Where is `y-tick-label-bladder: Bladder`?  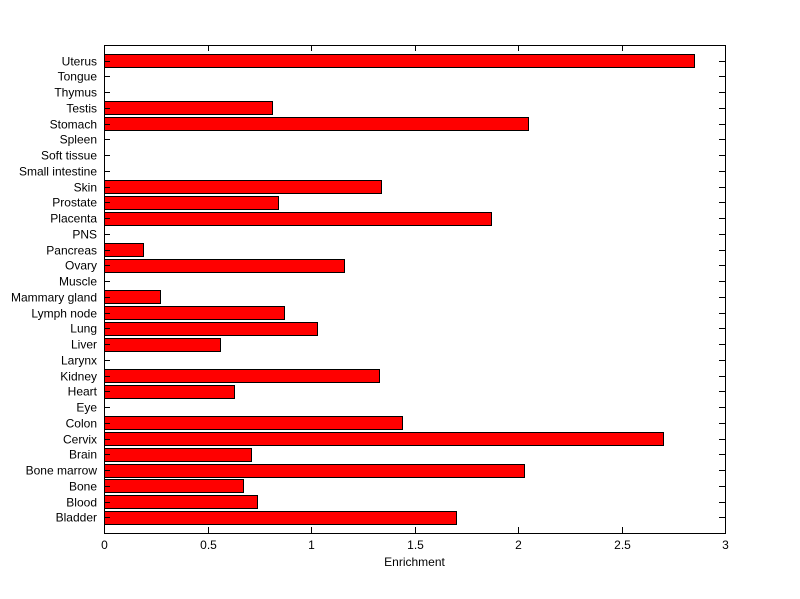 y-tick-label-bladder: Bladder is located at coordinates (76, 518).